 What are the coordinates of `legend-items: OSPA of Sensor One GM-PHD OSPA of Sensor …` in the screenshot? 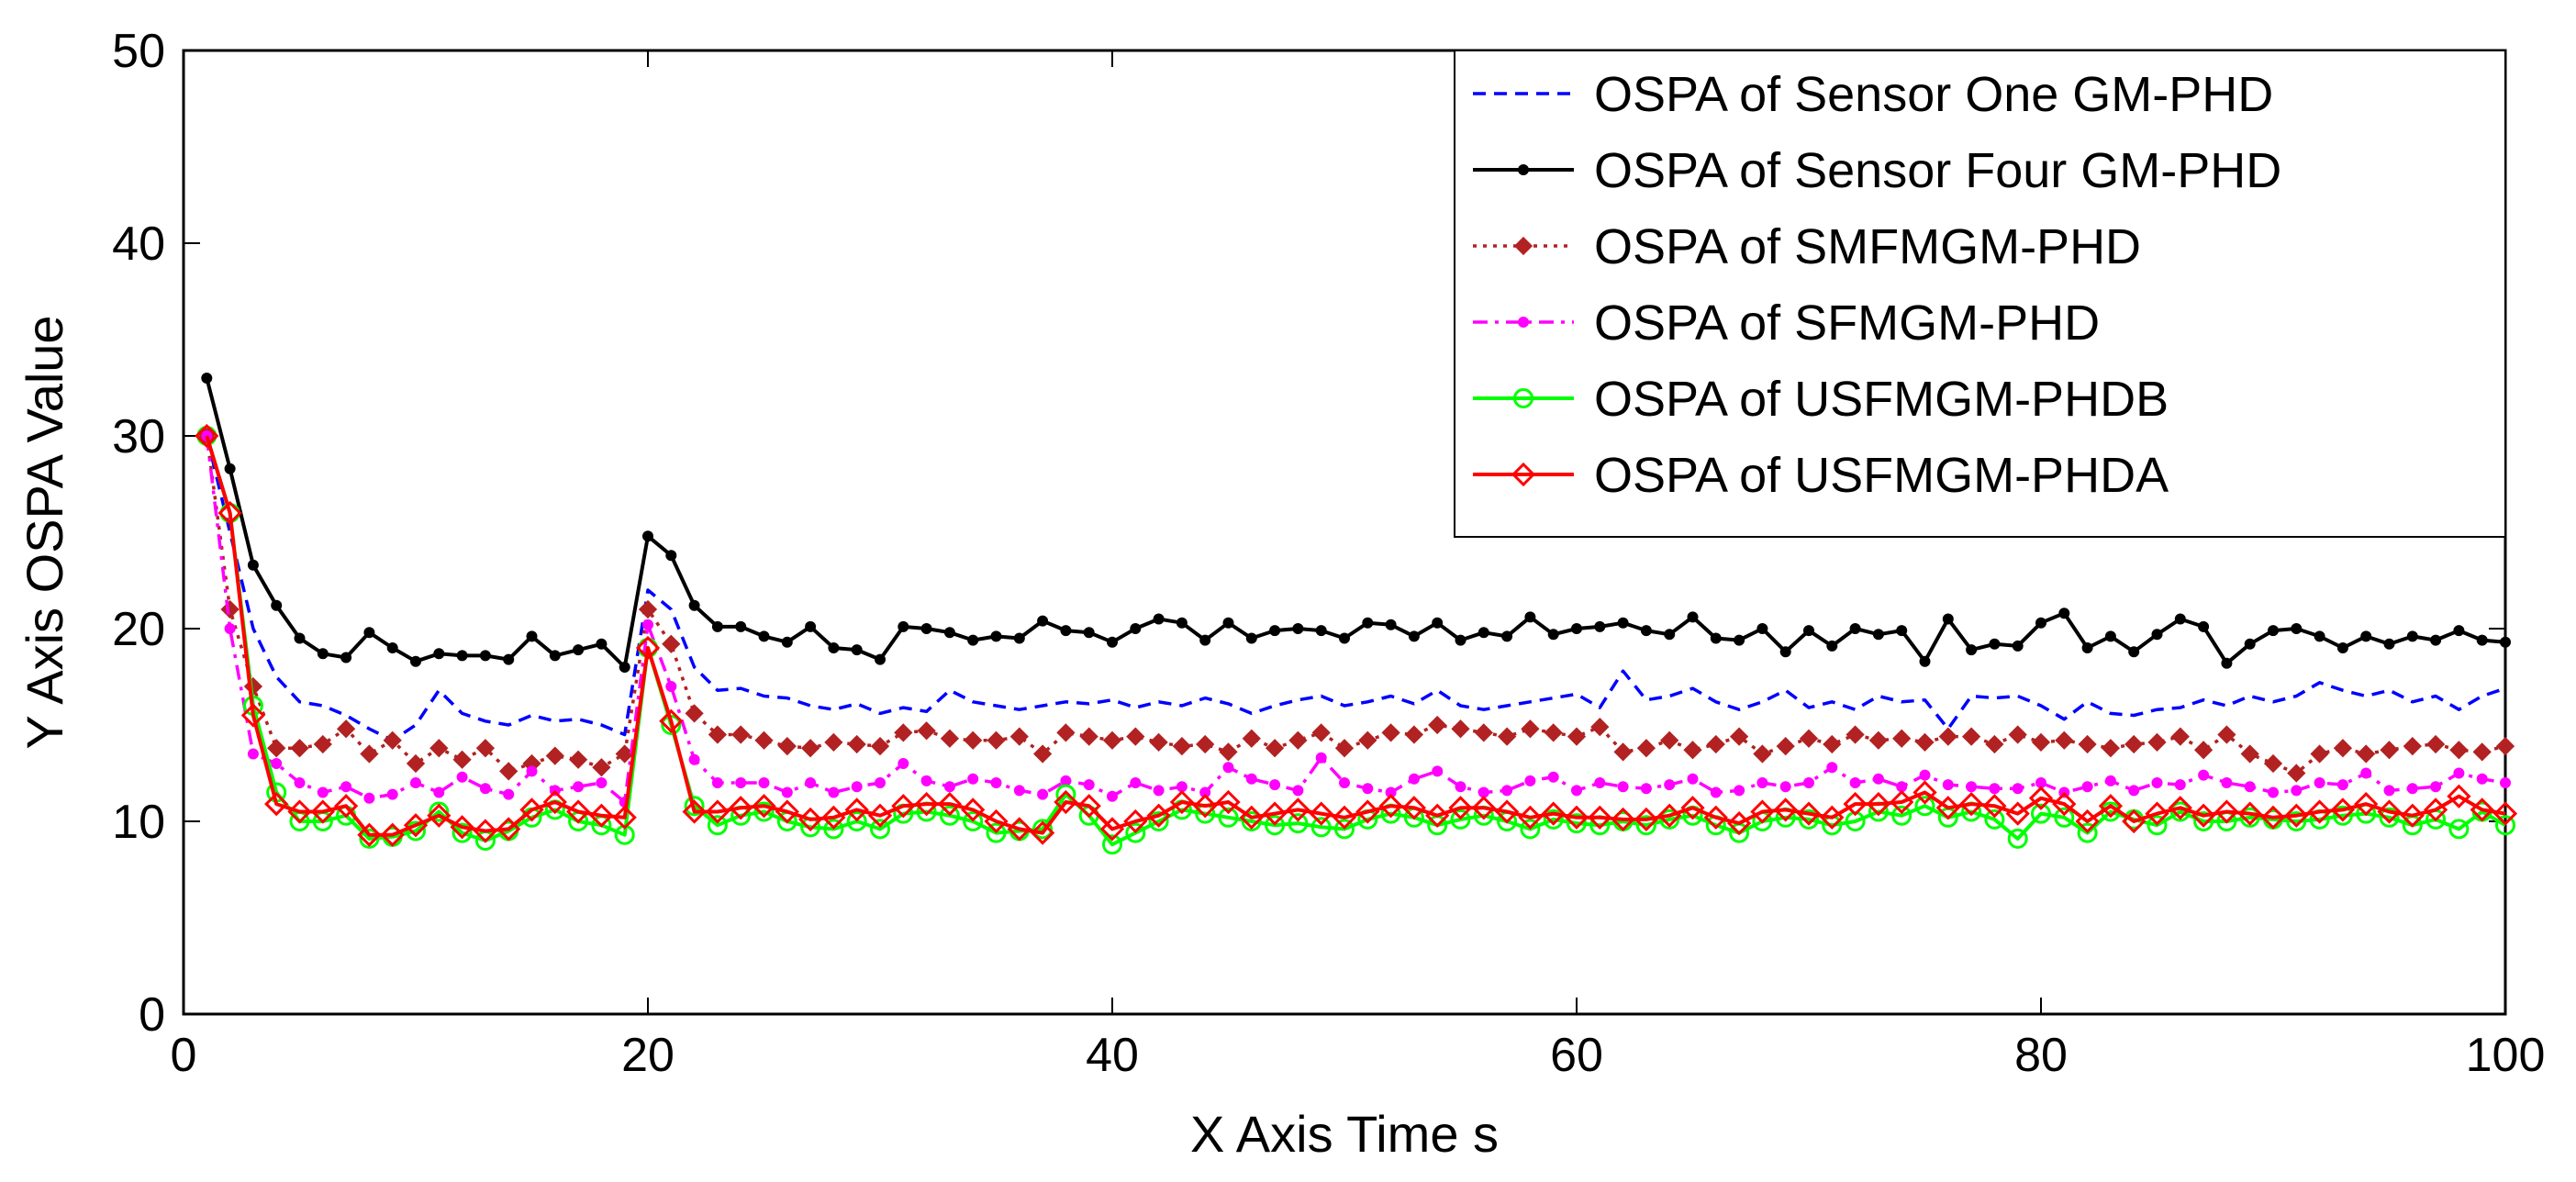 It's located at (1877, 285).